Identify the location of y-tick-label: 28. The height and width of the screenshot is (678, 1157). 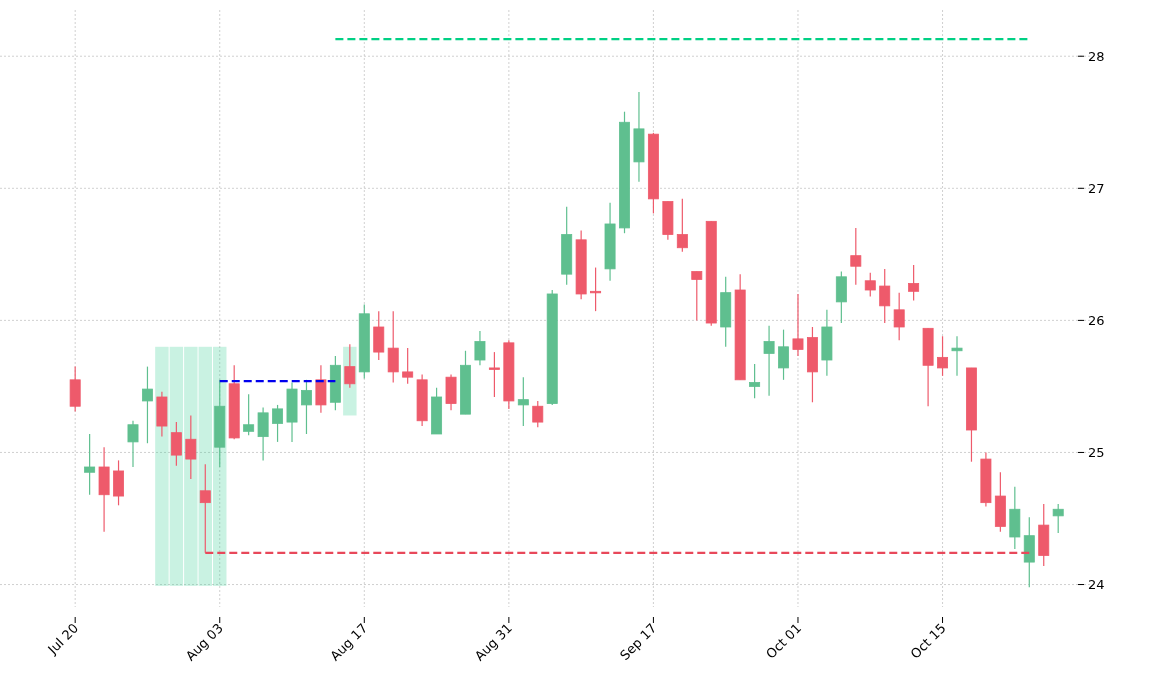
(1096, 56).